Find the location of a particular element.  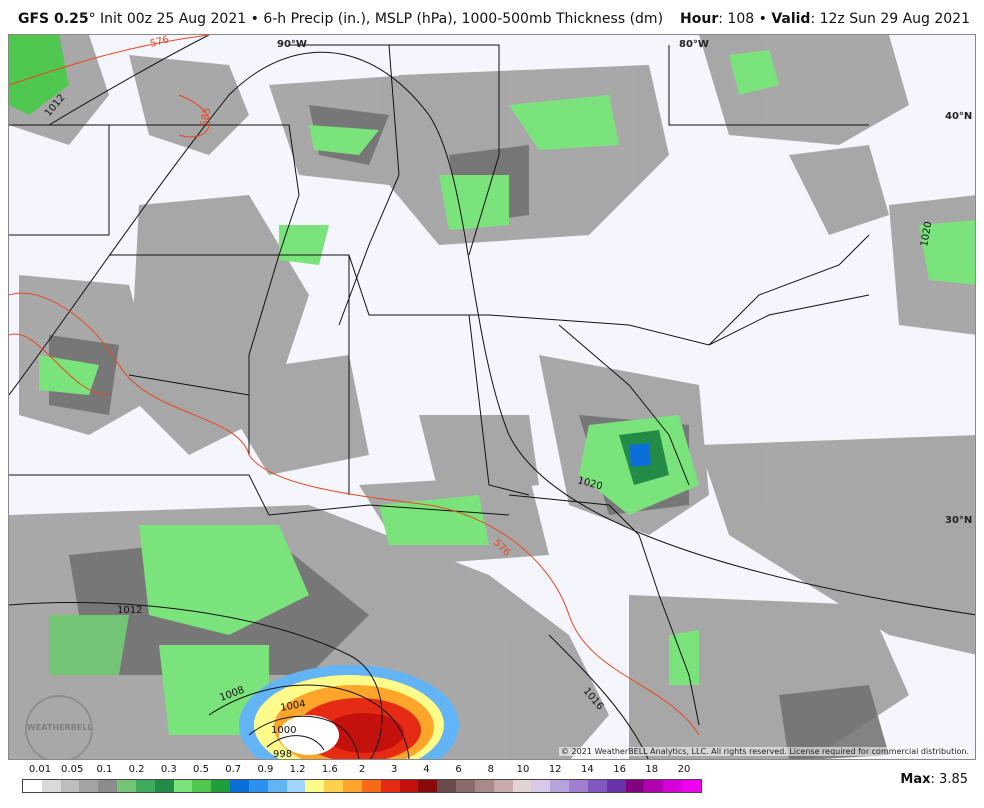

legend-tick-label: 0.5 is located at coordinates (201, 769).